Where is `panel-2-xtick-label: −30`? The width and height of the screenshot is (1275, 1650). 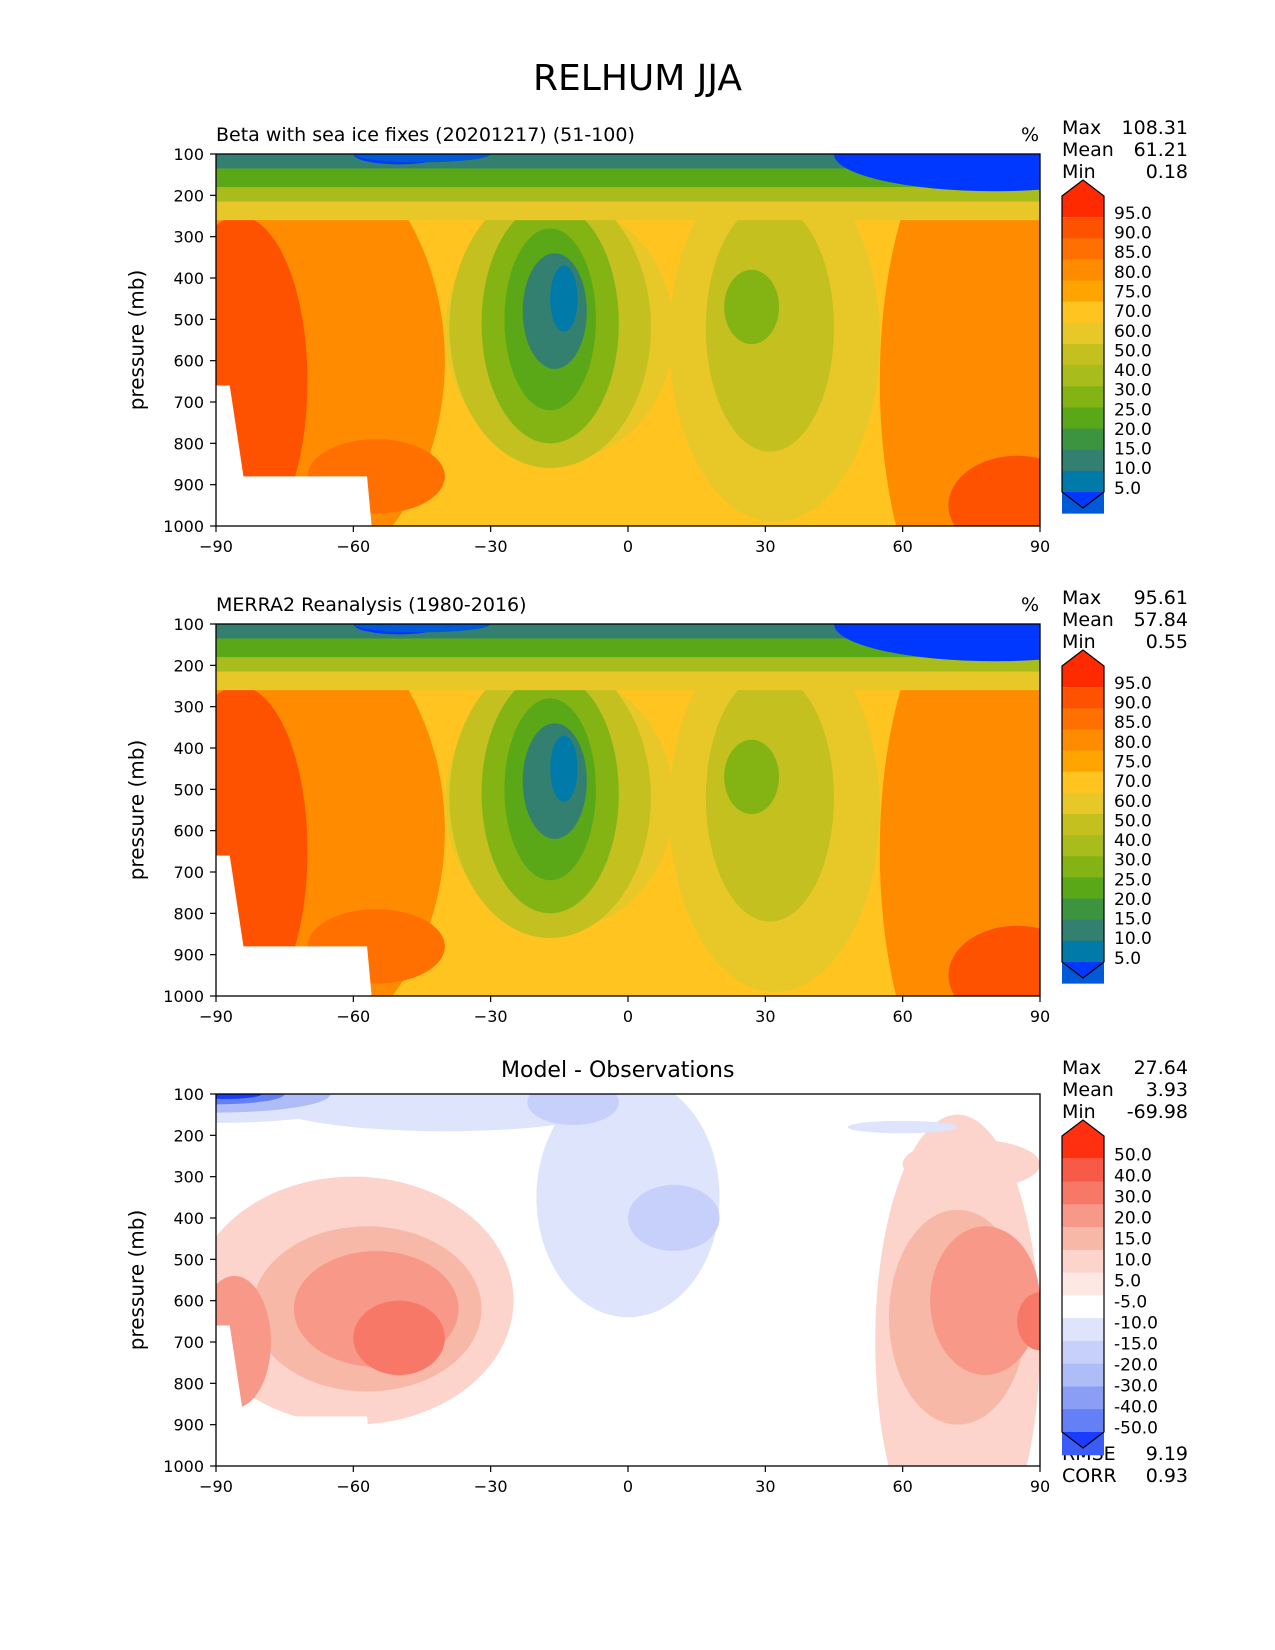 panel-2-xtick-label: −30 is located at coordinates (491, 1016).